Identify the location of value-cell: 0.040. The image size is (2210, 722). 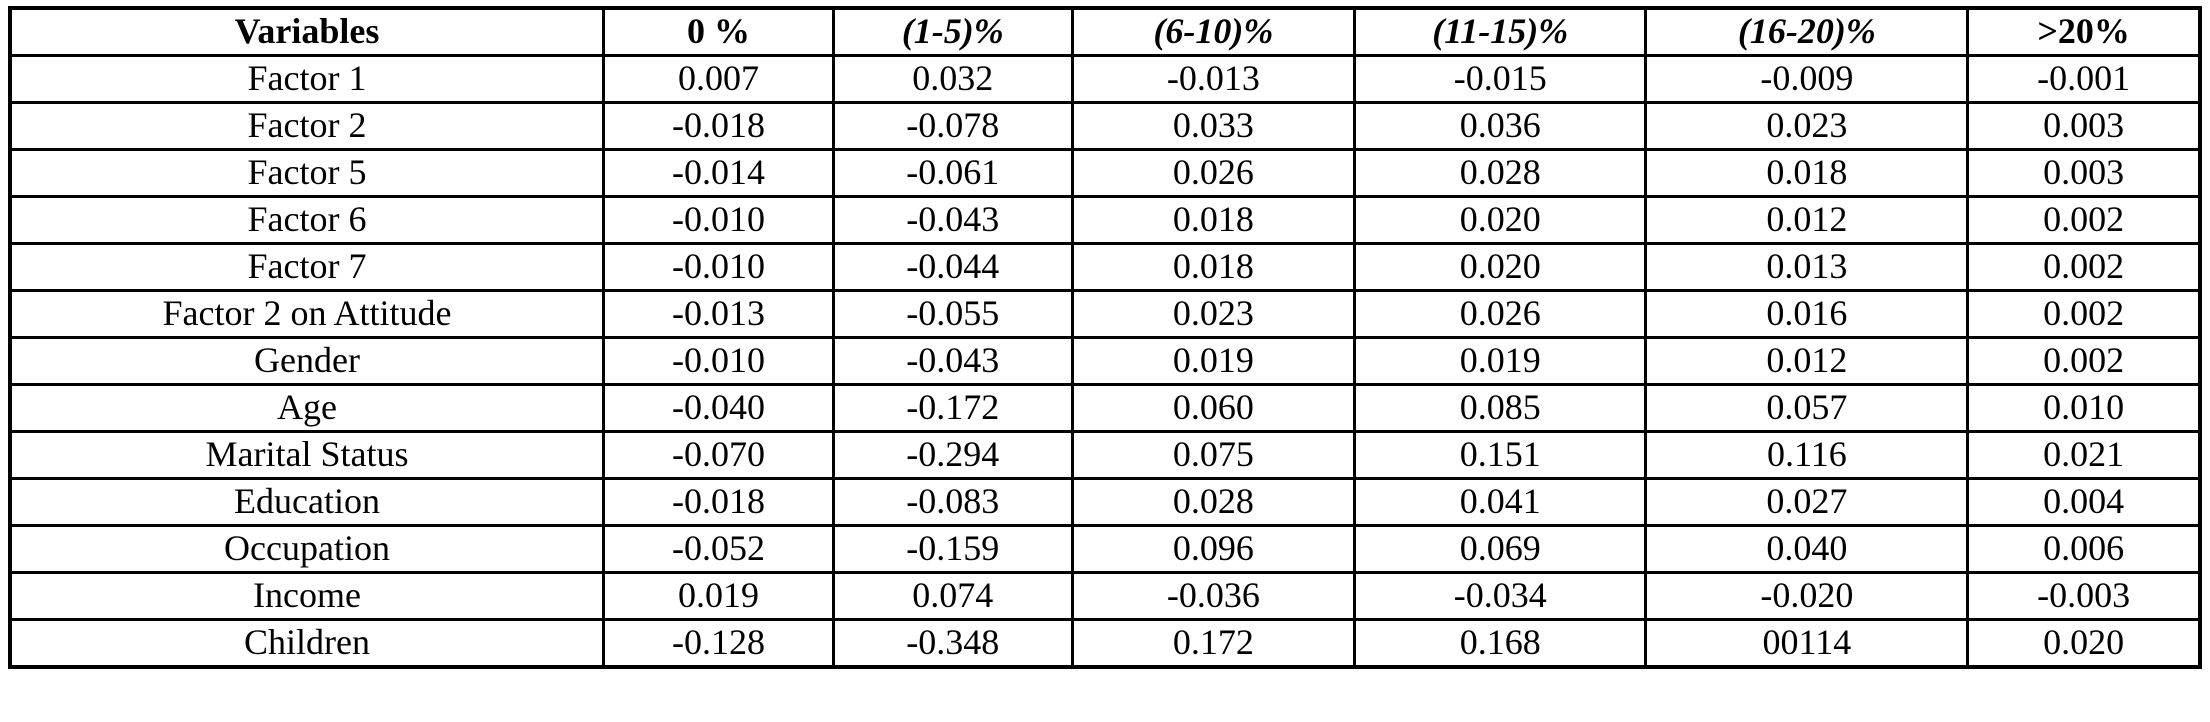
(1807, 549).